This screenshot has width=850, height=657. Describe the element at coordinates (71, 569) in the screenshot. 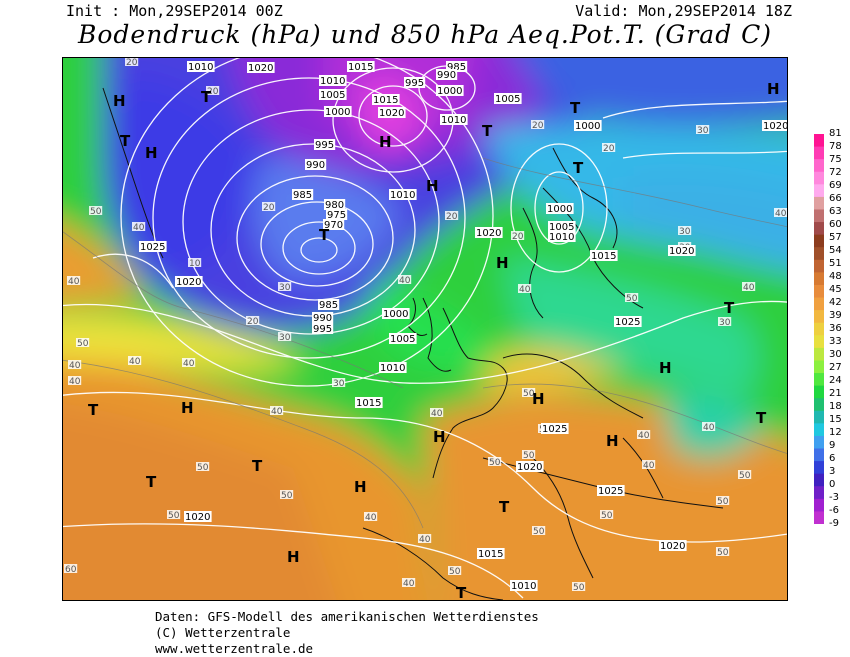

I see `theta-label: 60` at that location.